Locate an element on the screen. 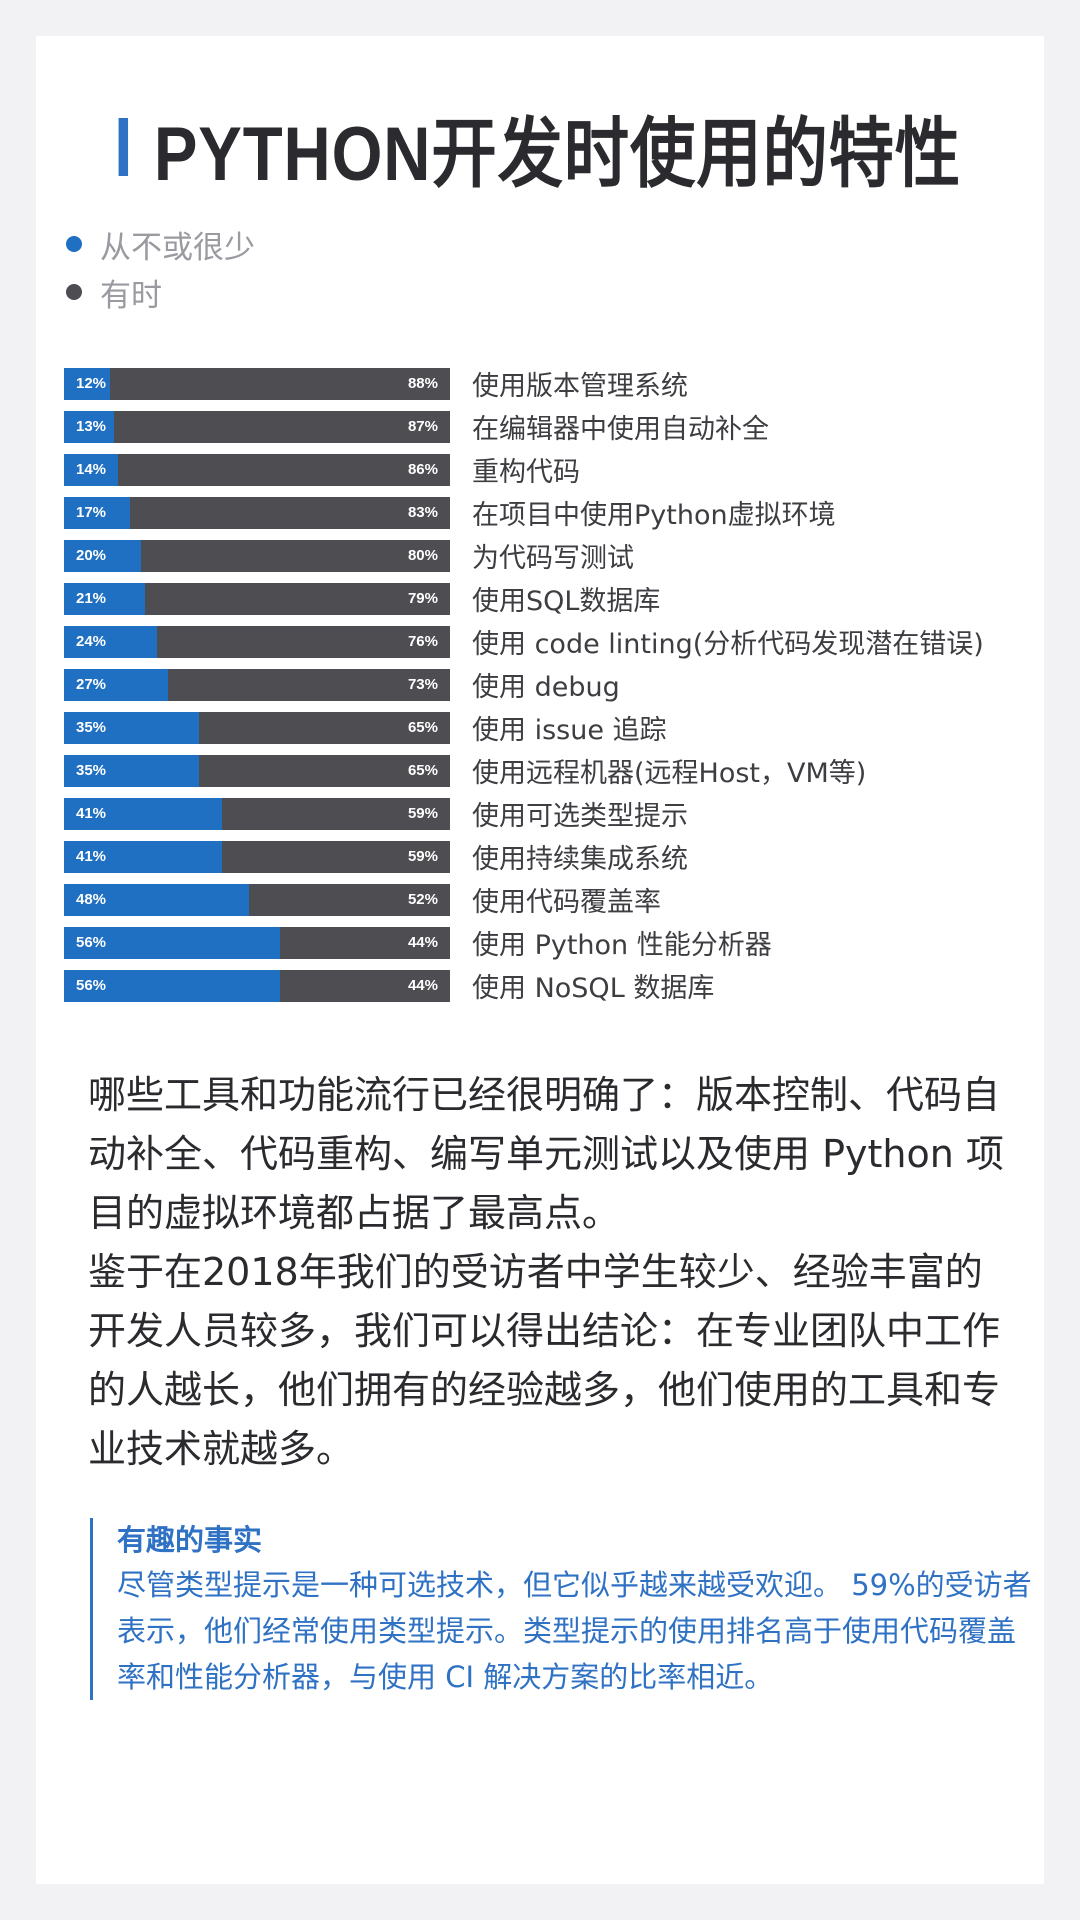 This screenshot has height=1920, width=1080. category-label: 使用 NoSQL 数据库 is located at coordinates (593, 988).